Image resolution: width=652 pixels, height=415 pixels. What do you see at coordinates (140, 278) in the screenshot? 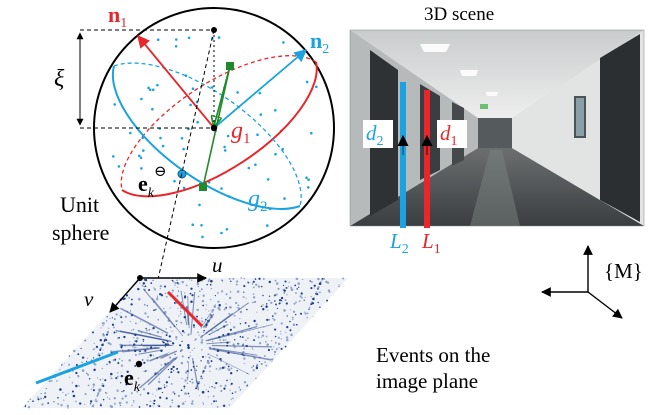
I see `image-plane-origin` at bounding box center [140, 278].